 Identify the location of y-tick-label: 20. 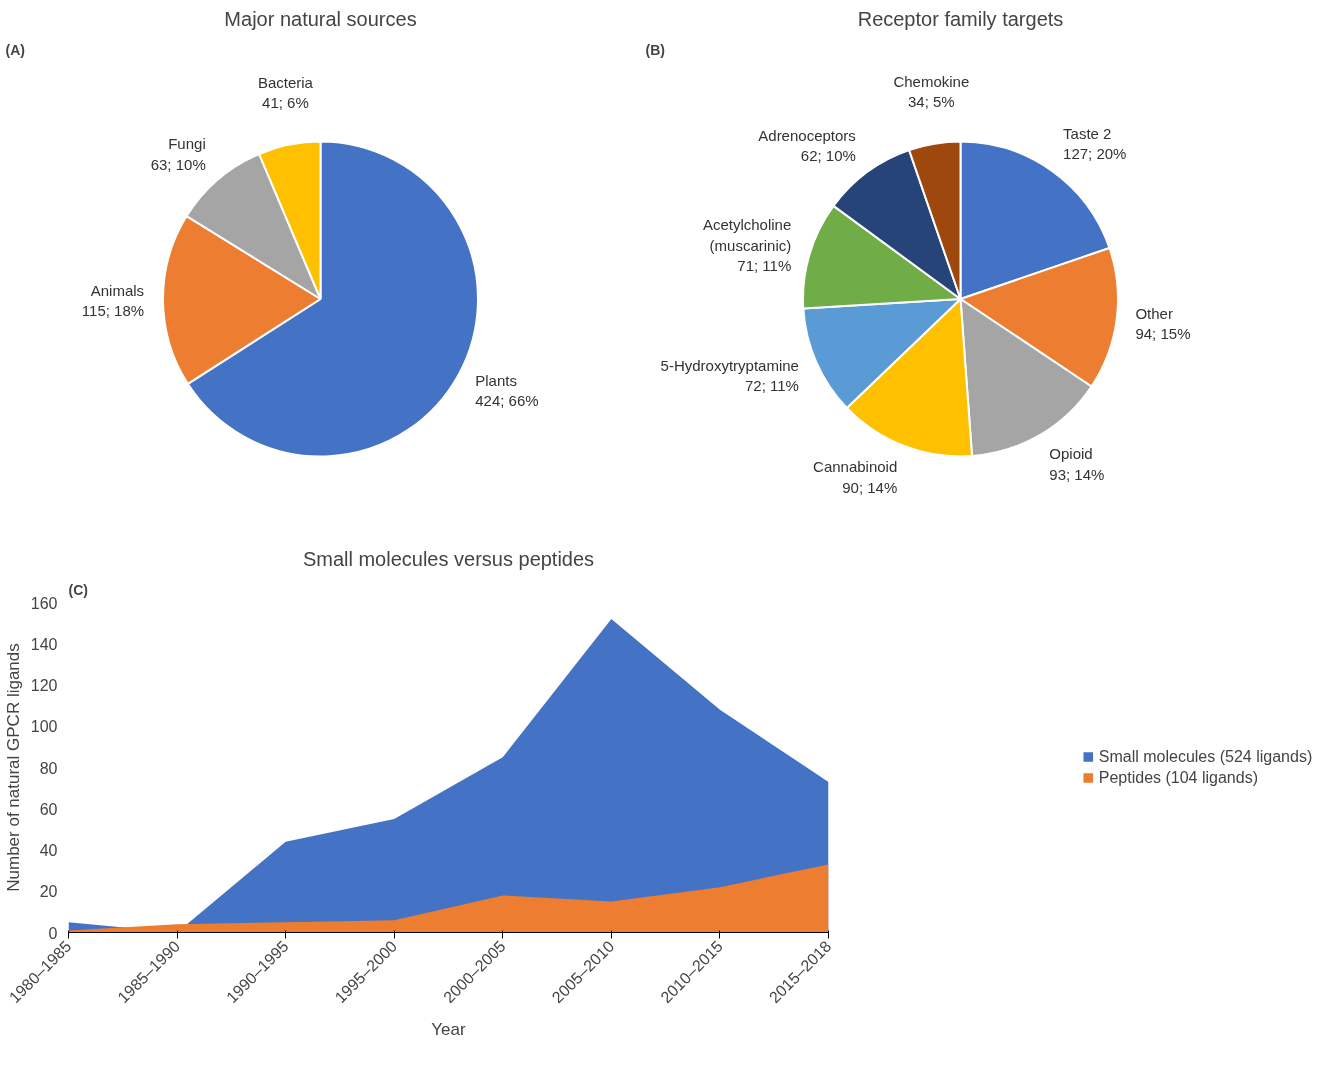
(48, 892).